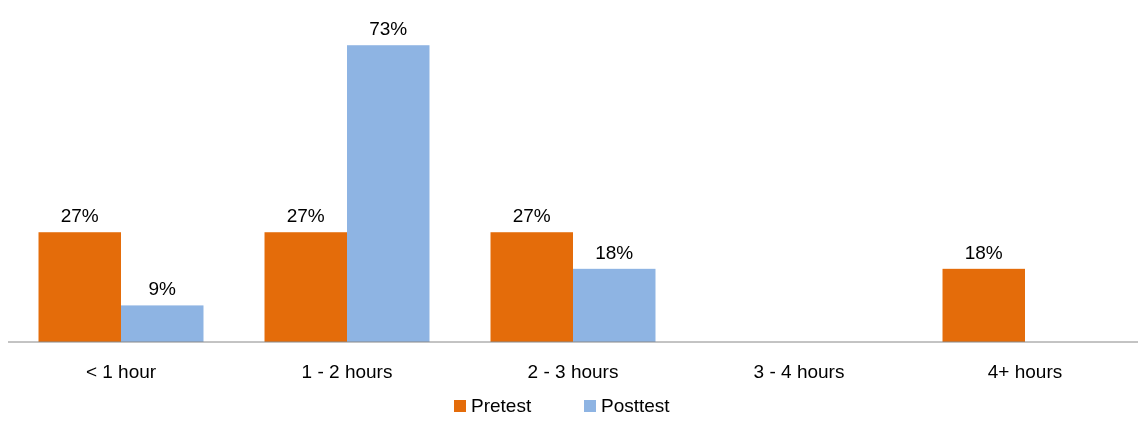  What do you see at coordinates (1025, 371) in the screenshot?
I see `x-tick-label: 4+ hours` at bounding box center [1025, 371].